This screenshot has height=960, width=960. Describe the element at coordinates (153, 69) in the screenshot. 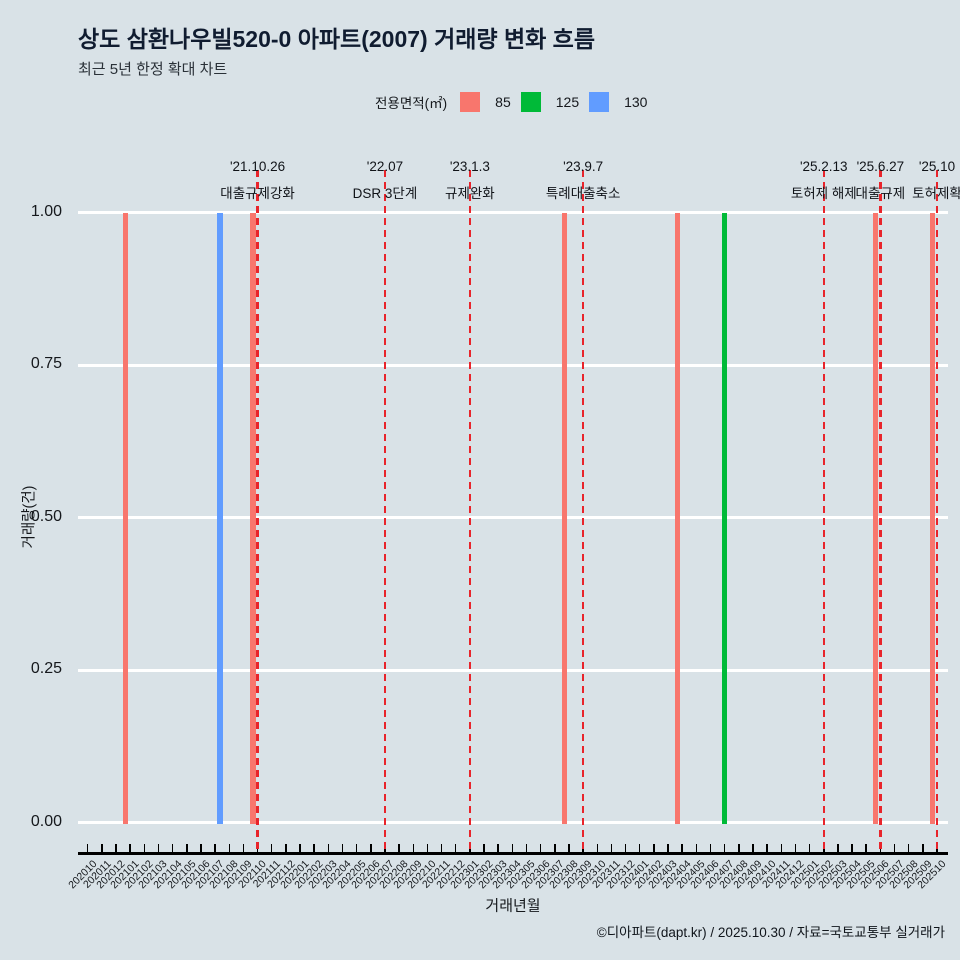

I see `chart-subtitle: 최근 5년 한정 확대 차트` at that location.